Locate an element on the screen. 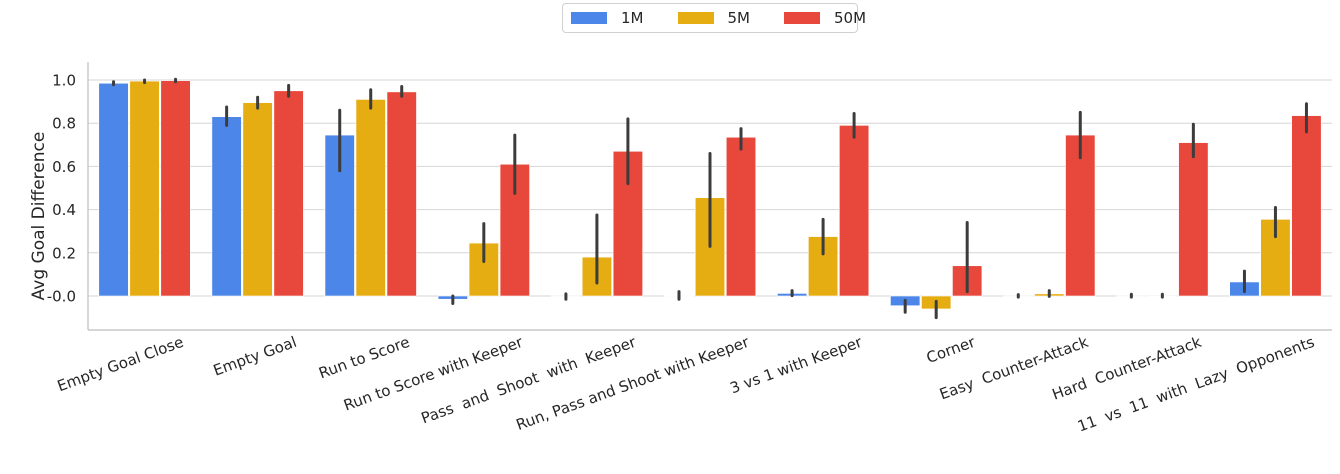 This screenshot has width=1340, height=474. y-tick-label: 0.2 is located at coordinates (64, 253).